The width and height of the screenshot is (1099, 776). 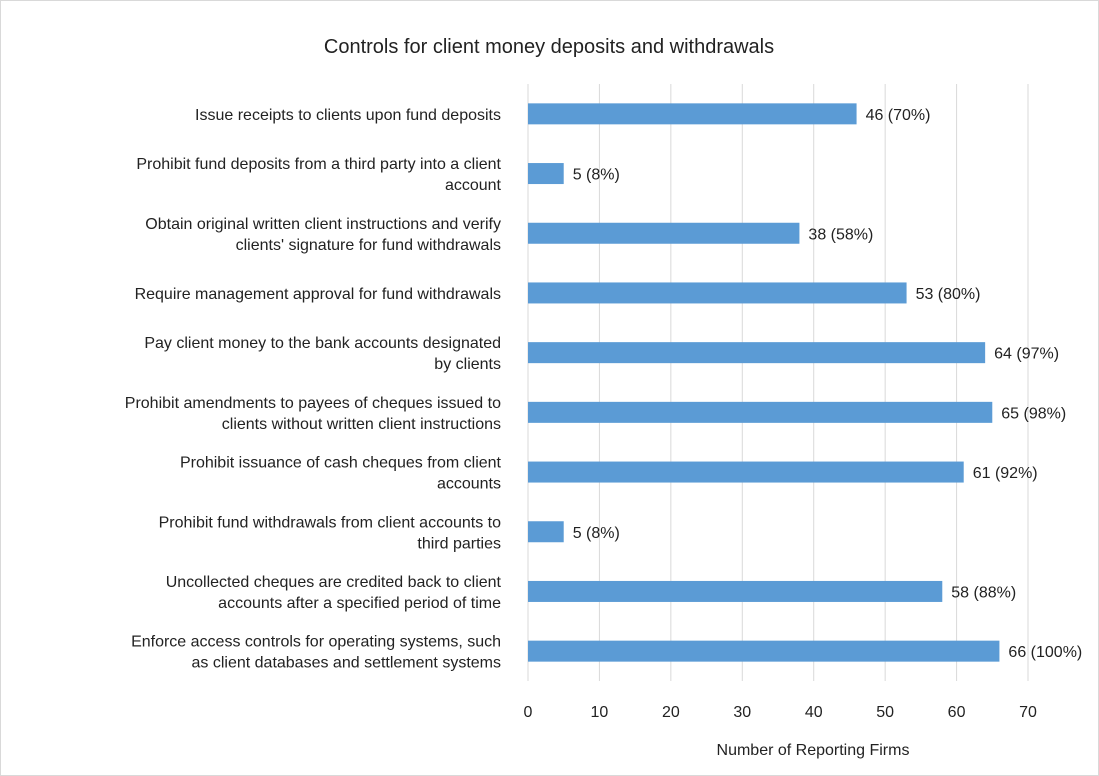 What do you see at coordinates (814, 712) in the screenshot?
I see `x-tick-label: 40` at bounding box center [814, 712].